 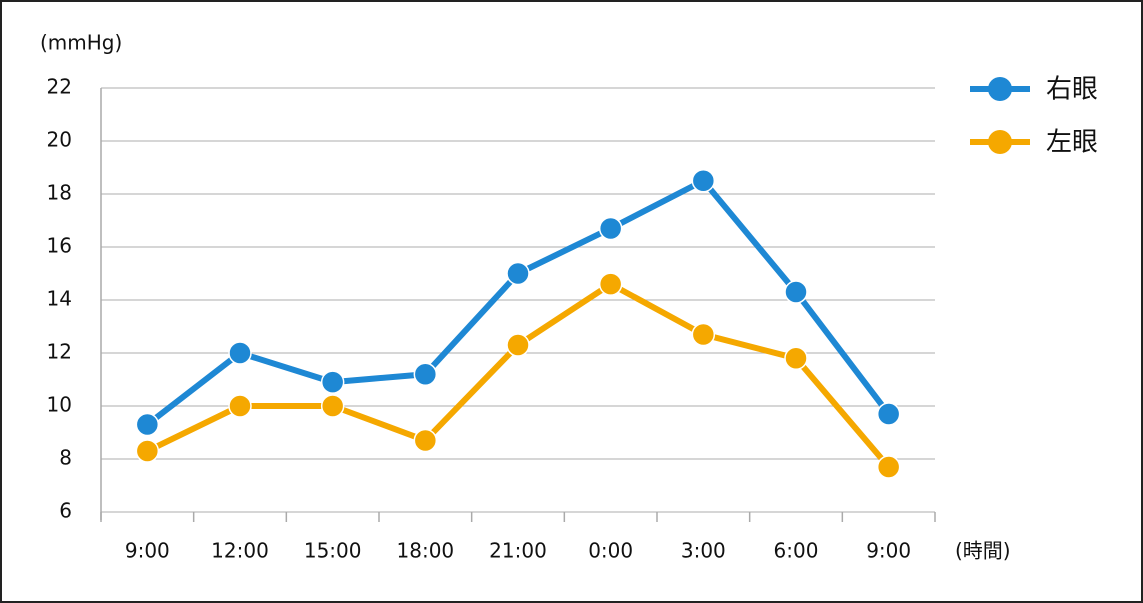 I want to click on y-tick-label: 6, so click(x=65, y=511).